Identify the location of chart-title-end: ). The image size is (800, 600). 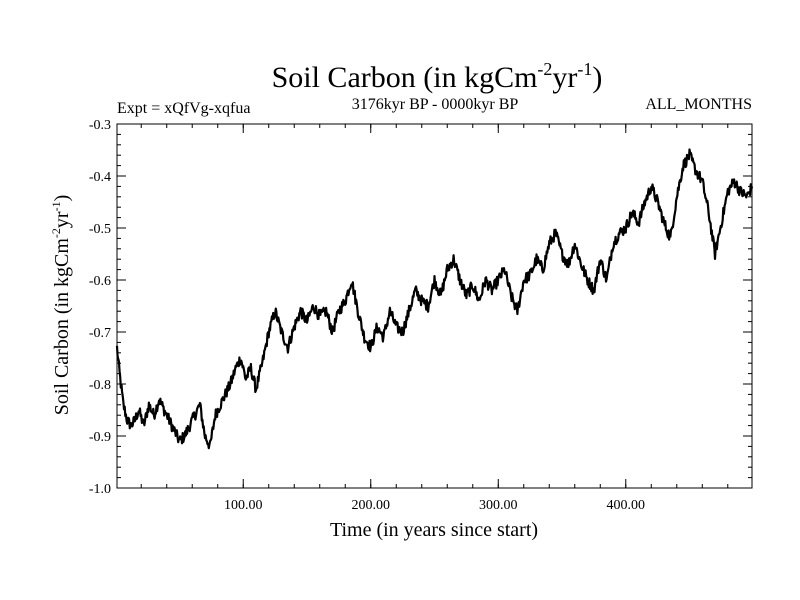
(597, 77).